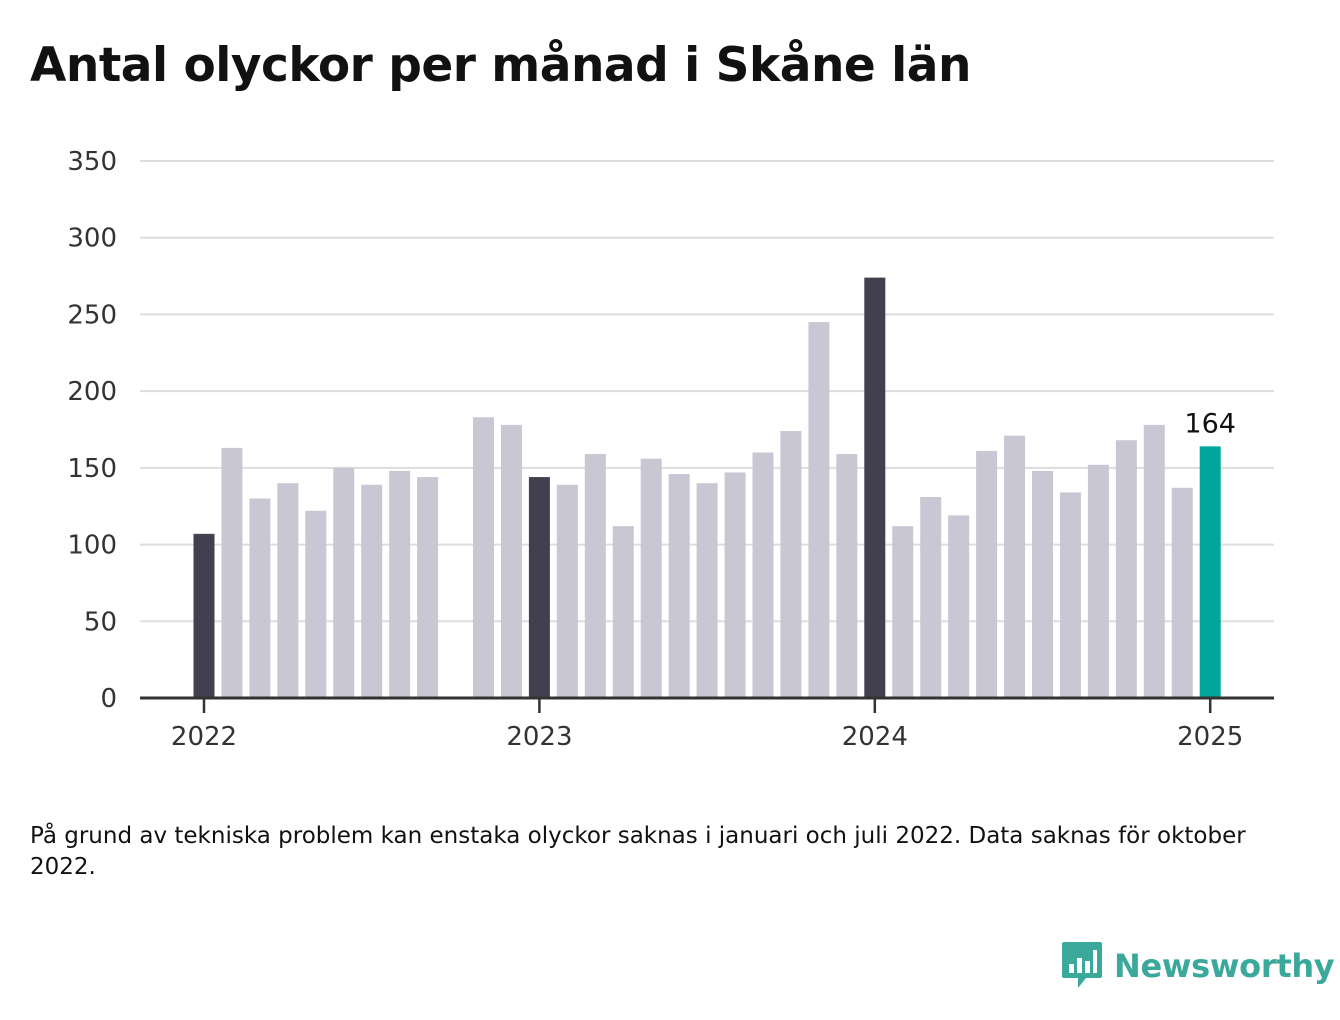 The image size is (1340, 1020). Describe the element at coordinates (92, 162) in the screenshot. I see `y-tick-label-350: 350` at that location.